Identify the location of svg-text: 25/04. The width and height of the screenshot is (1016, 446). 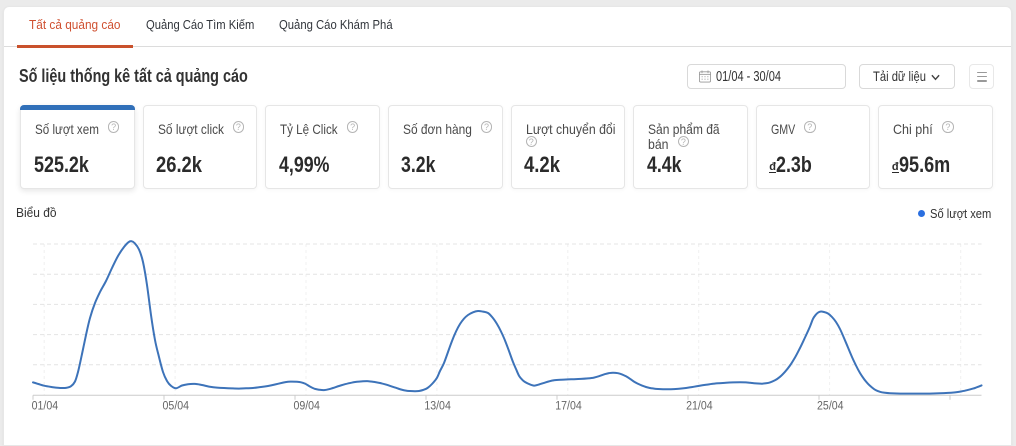
(830, 405).